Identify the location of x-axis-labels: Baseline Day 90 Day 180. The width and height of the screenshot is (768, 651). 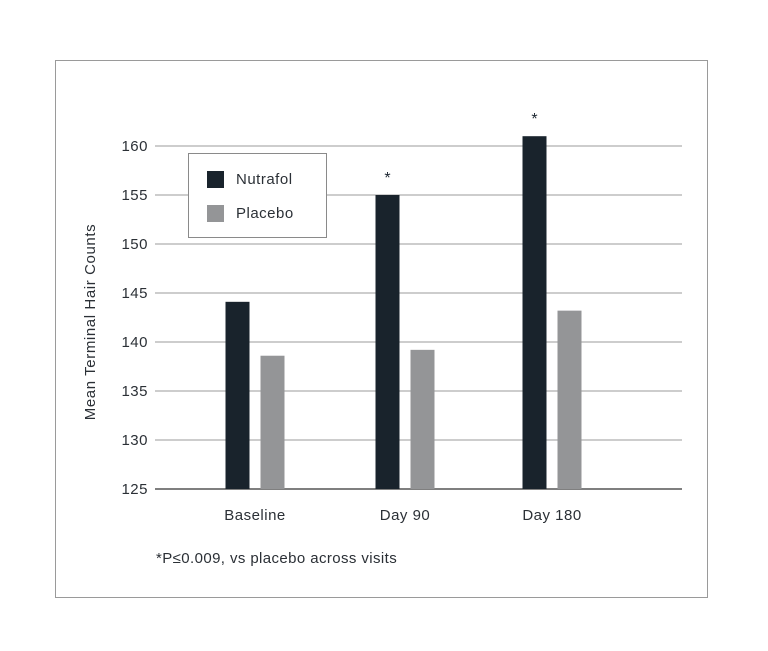
(402, 515).